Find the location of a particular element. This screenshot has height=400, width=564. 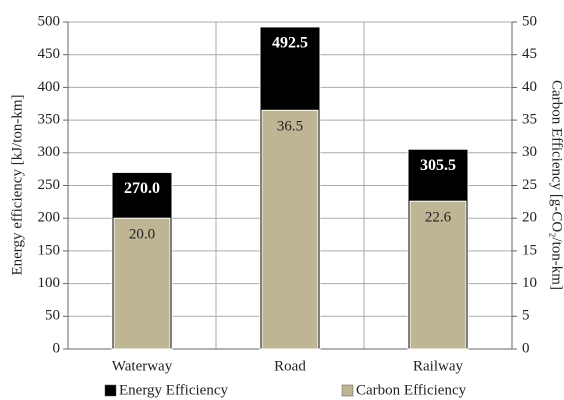

value-label: 22.6 is located at coordinates (438, 218).